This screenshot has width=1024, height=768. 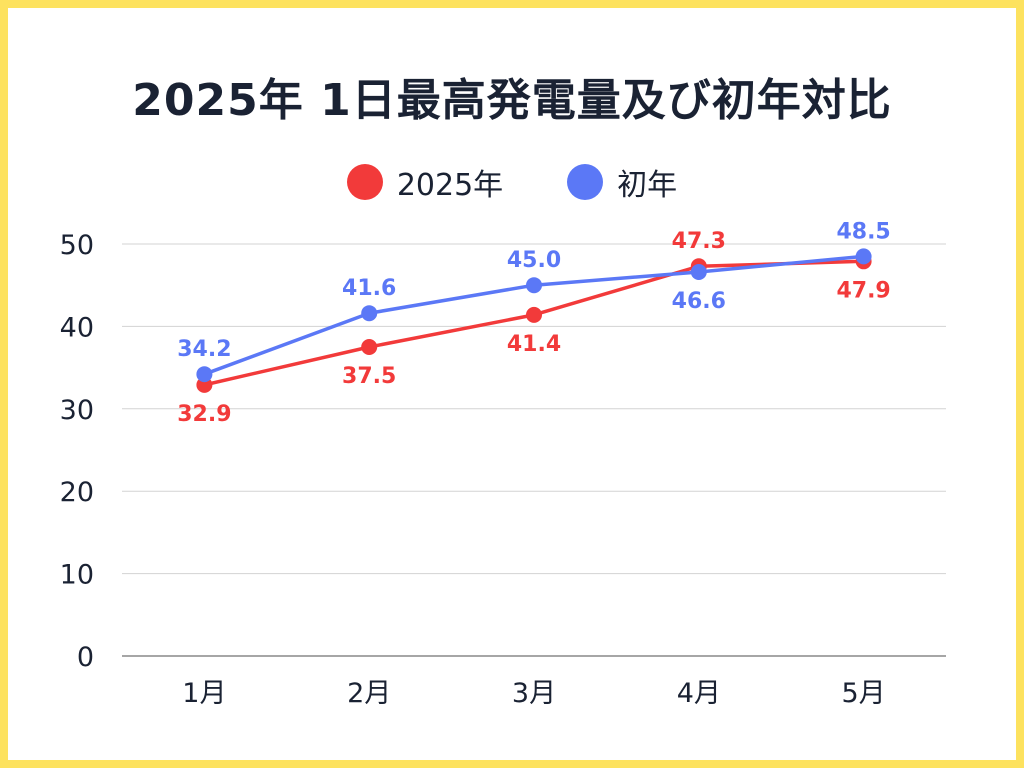 What do you see at coordinates (204, 349) in the screenshot?
I see `data-label: 34.2` at bounding box center [204, 349].